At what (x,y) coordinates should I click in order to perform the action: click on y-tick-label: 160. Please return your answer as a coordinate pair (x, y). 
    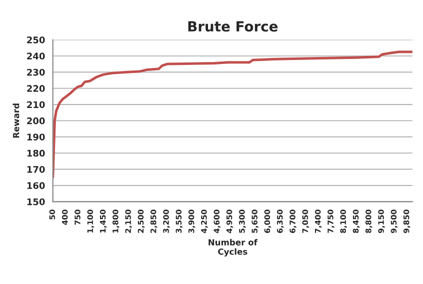
    Looking at the image, I should click on (36, 186).